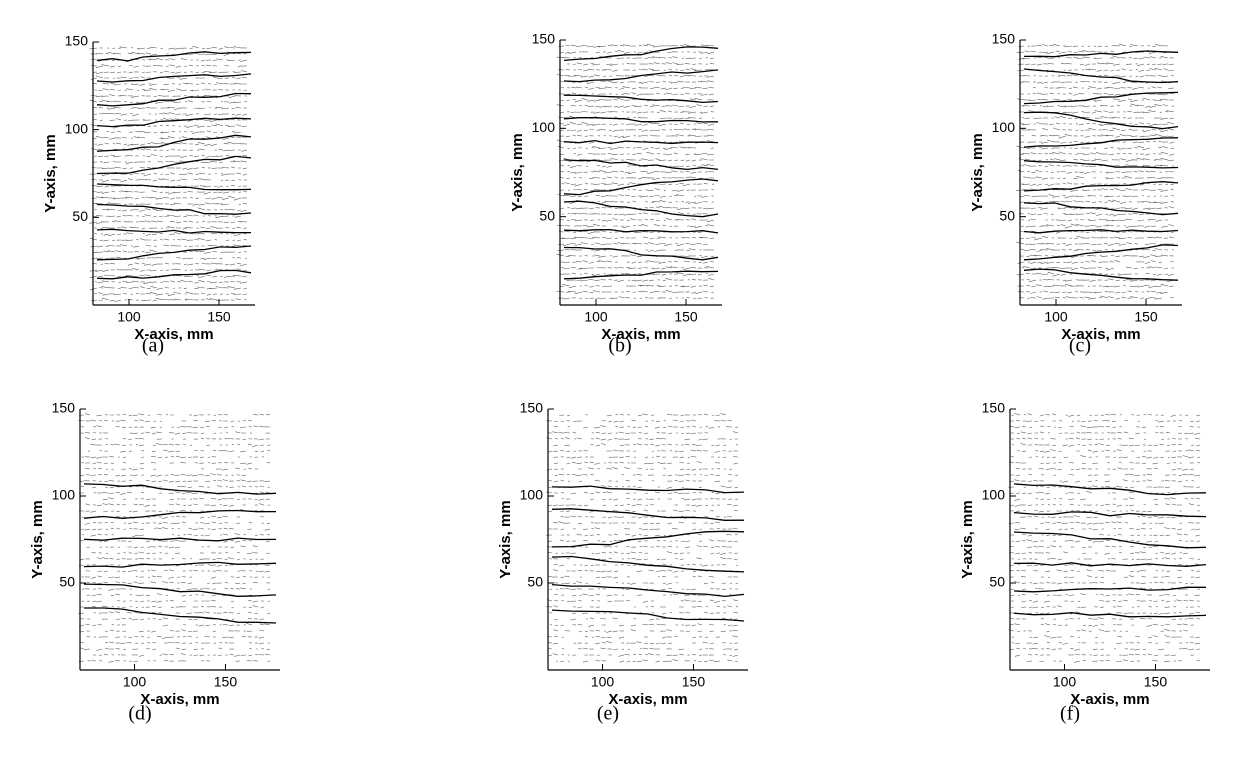 Image resolution: width=1240 pixels, height=776 pixels. I want to click on caption: (c), so click(1080, 346).